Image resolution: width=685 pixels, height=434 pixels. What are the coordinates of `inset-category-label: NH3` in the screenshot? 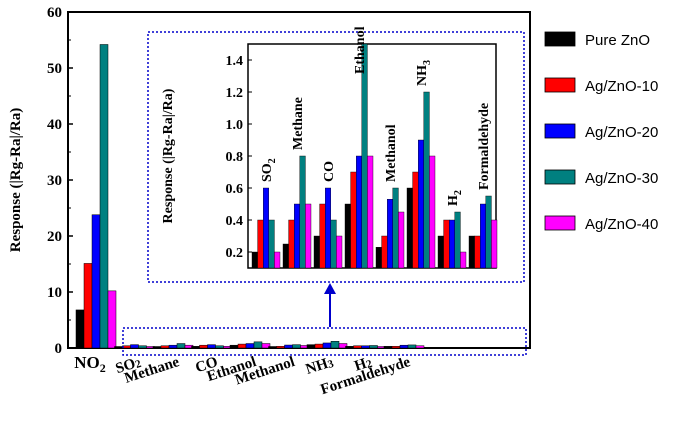 It's located at (424, 73).